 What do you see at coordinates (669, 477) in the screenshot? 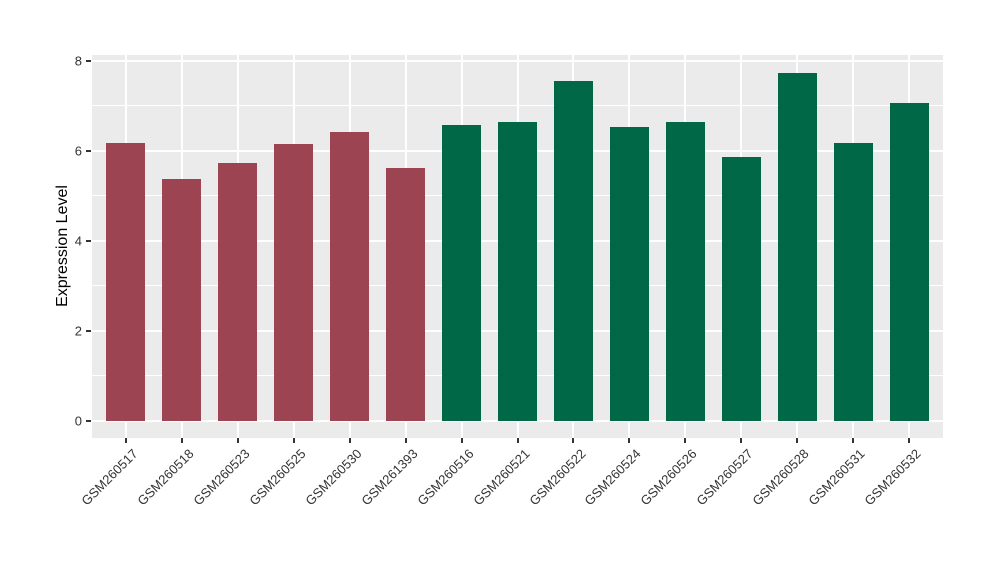
I see `x-tick-label: GSM260526` at bounding box center [669, 477].